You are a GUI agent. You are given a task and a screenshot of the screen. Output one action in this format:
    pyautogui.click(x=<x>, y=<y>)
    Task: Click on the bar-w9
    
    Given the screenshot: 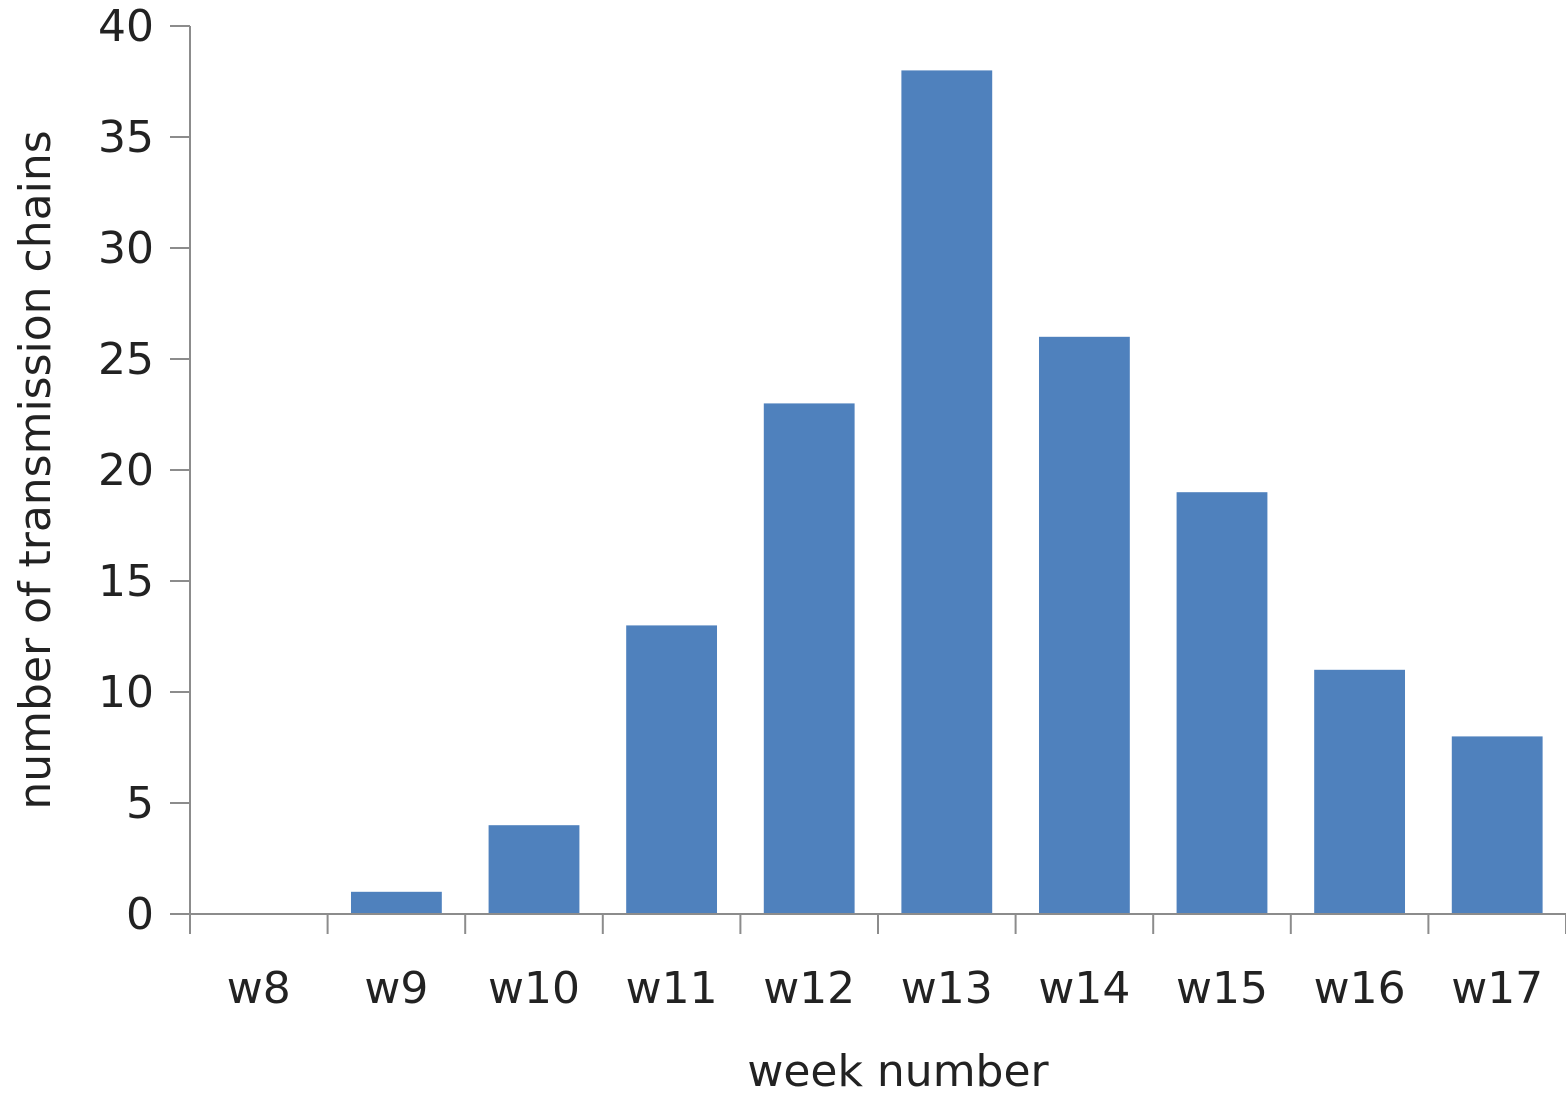 What is the action you would take?
    pyautogui.click(x=396, y=902)
    